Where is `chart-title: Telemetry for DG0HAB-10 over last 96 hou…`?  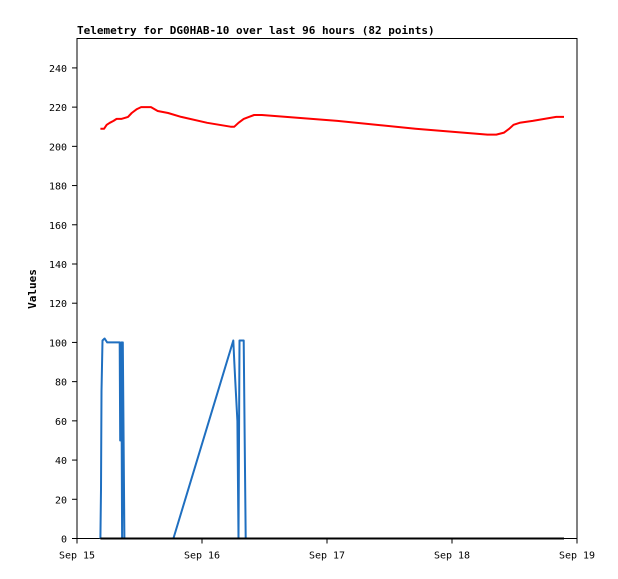 chart-title: Telemetry for DG0HAB-10 over last 96 hou… is located at coordinates (256, 30).